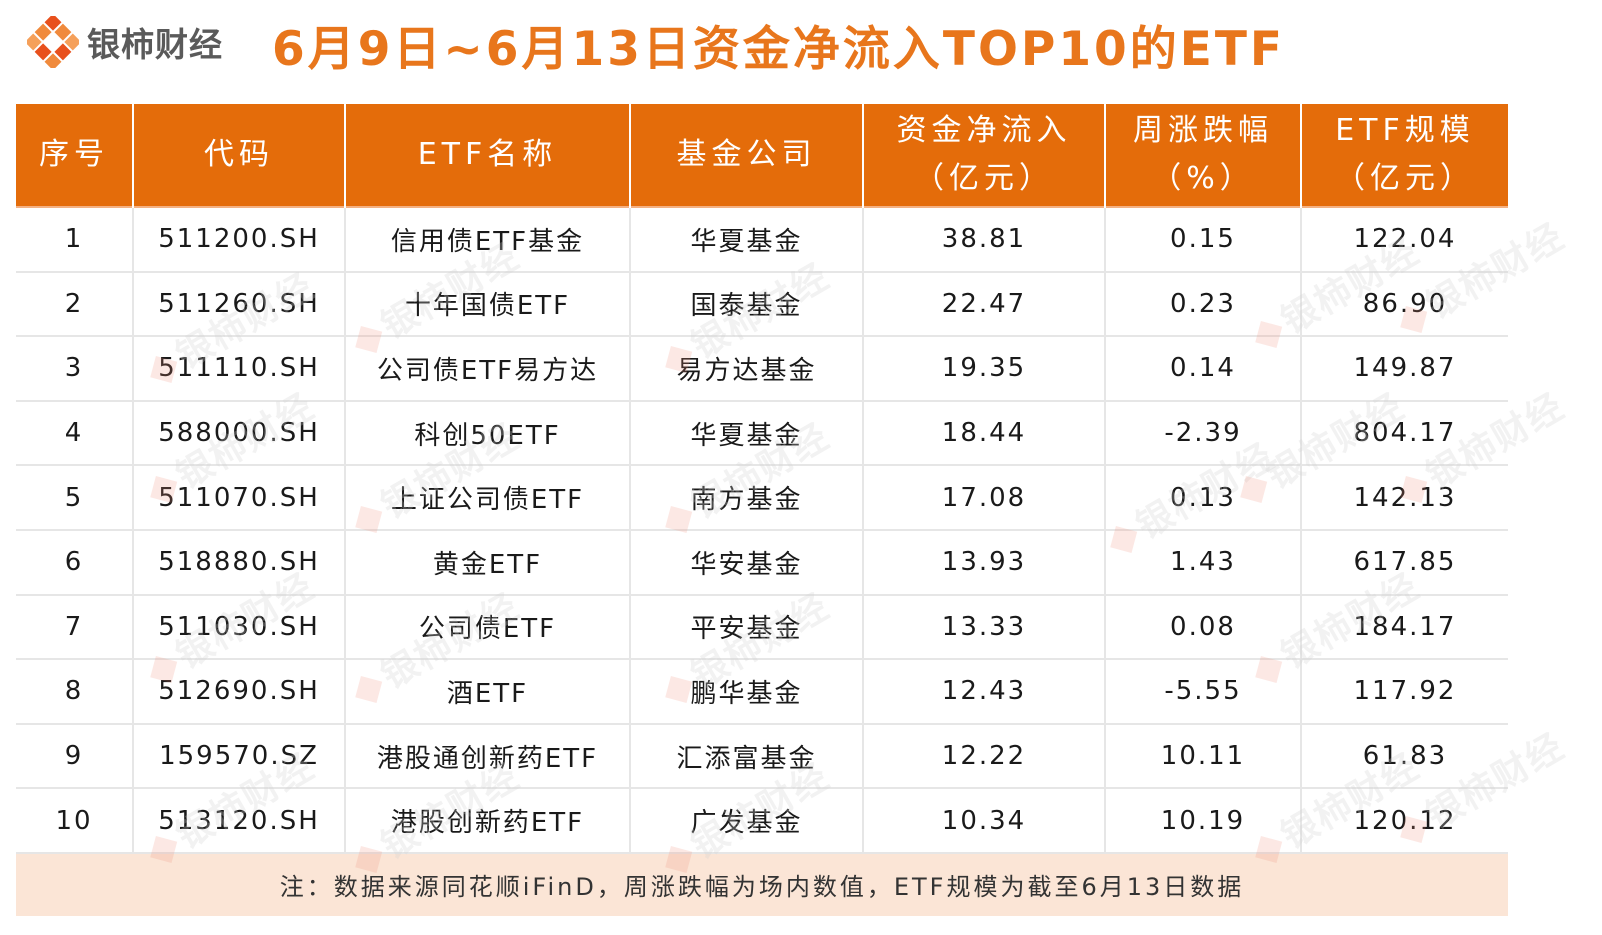  I want to click on etf-size-cell: 804.17, so click(1404, 433).